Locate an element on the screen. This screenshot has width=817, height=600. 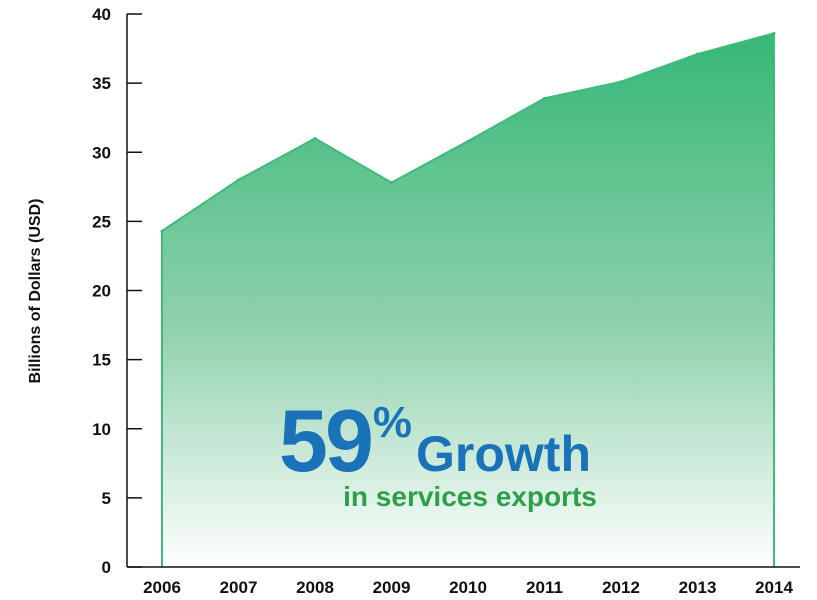
x-tick-label-2008: 2008 is located at coordinates (315, 587).